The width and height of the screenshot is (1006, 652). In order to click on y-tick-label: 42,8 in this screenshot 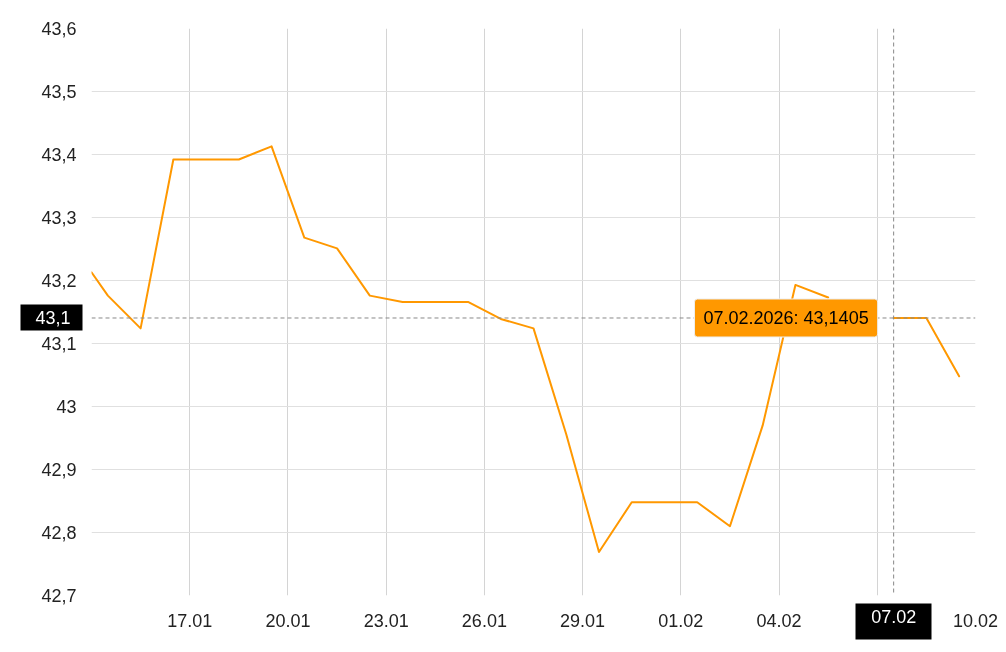, I will do `click(59, 533)`.